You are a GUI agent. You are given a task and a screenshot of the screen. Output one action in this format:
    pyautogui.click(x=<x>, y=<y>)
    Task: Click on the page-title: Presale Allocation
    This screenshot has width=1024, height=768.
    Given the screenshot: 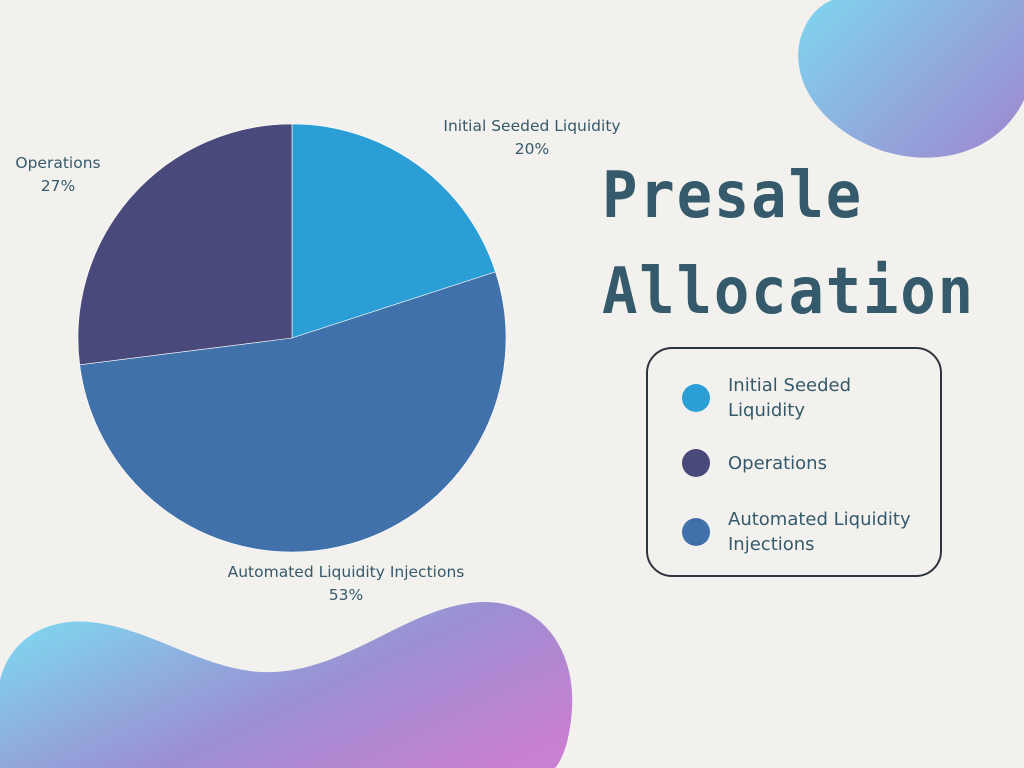 What is the action you would take?
    pyautogui.click(x=788, y=244)
    